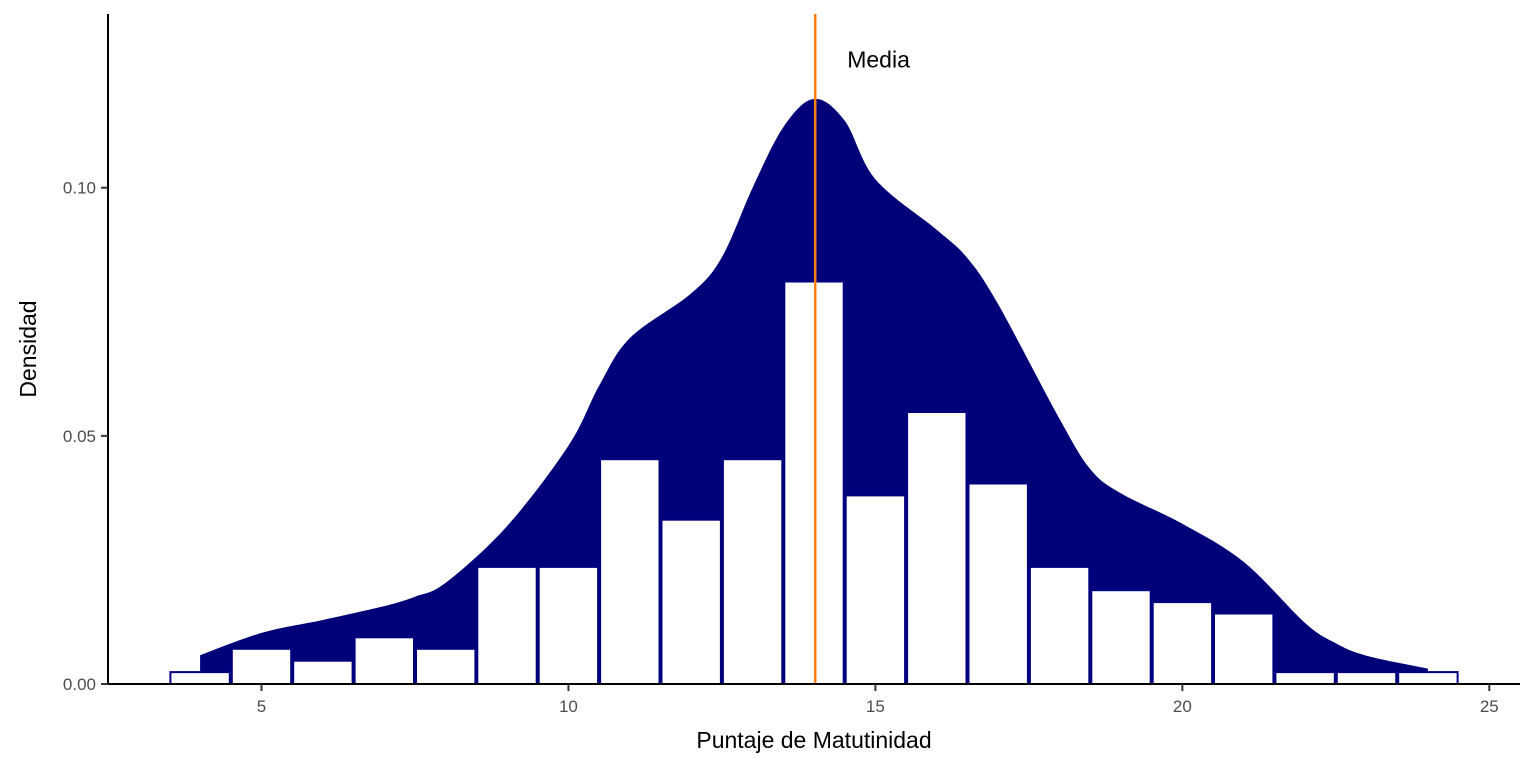 The width and height of the screenshot is (1536, 768). I want to click on y-tick-label: 0.00, so click(79, 684).